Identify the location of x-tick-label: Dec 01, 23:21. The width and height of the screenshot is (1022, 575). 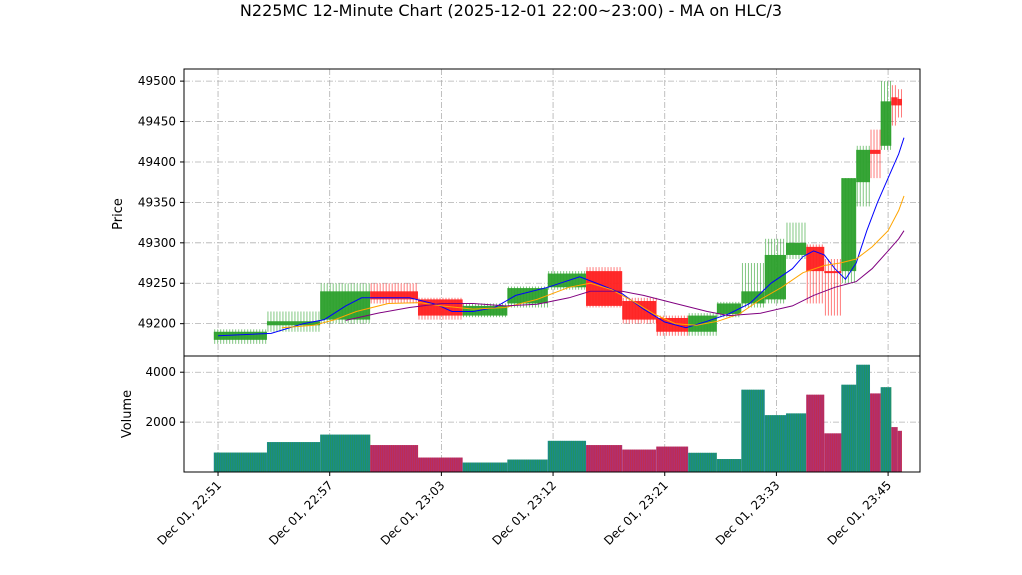
(636, 513).